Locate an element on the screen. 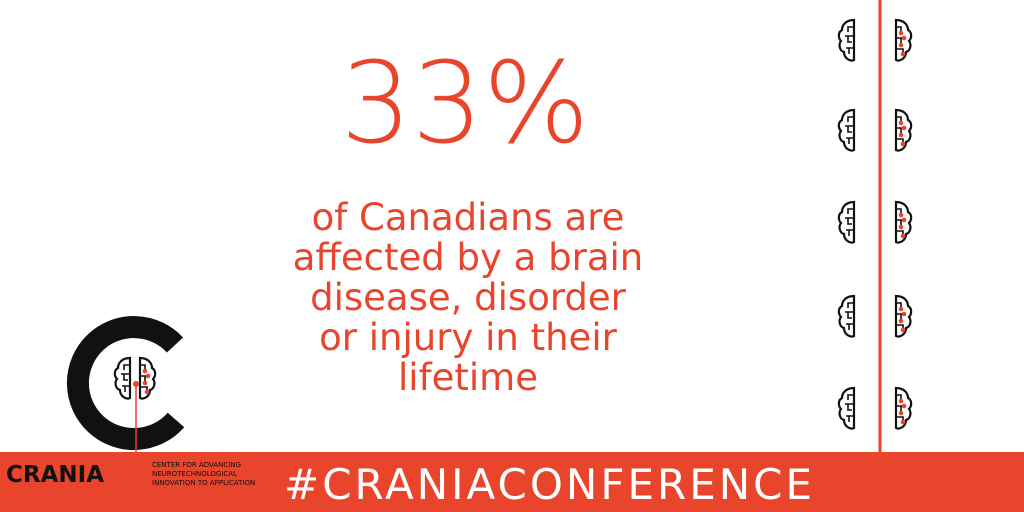 This screenshot has width=1024, height=512. stat: 33% is located at coordinates (465, 104).